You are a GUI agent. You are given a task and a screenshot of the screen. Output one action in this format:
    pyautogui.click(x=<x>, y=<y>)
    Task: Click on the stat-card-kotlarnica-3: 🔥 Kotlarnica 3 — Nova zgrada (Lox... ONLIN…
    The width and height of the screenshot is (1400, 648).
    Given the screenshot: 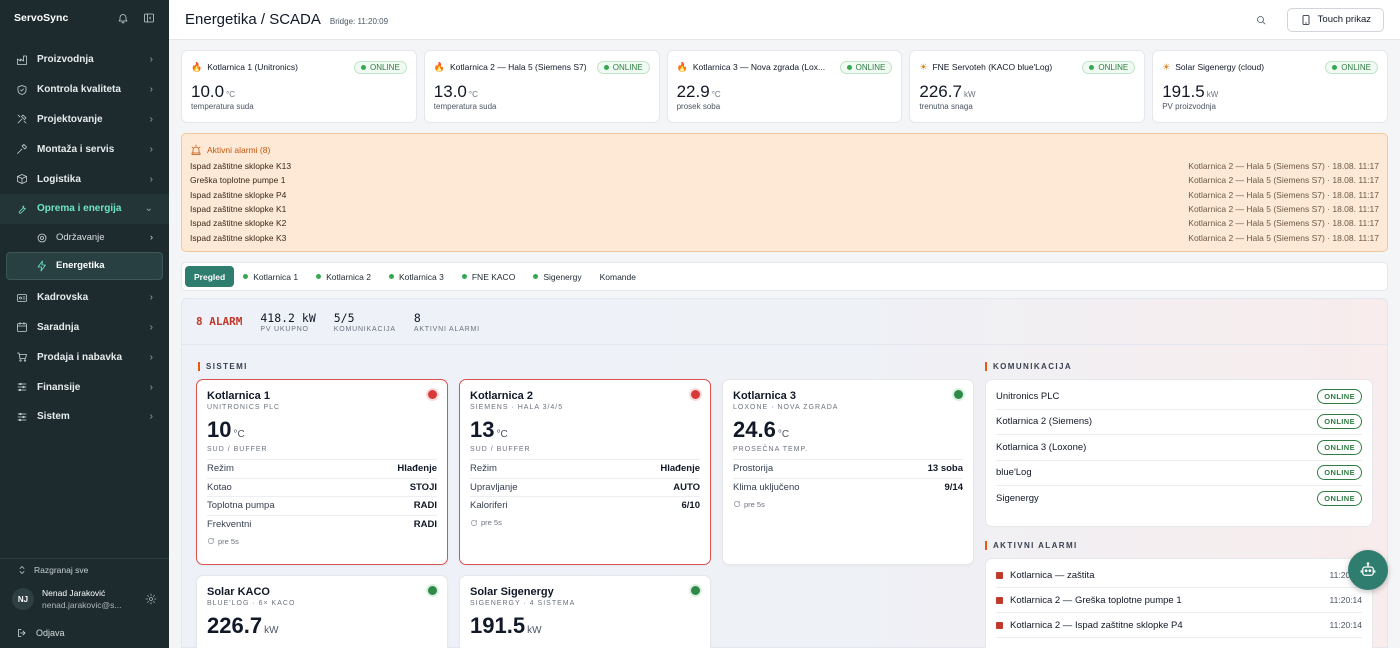 What is the action you would take?
    pyautogui.click(x=784, y=86)
    